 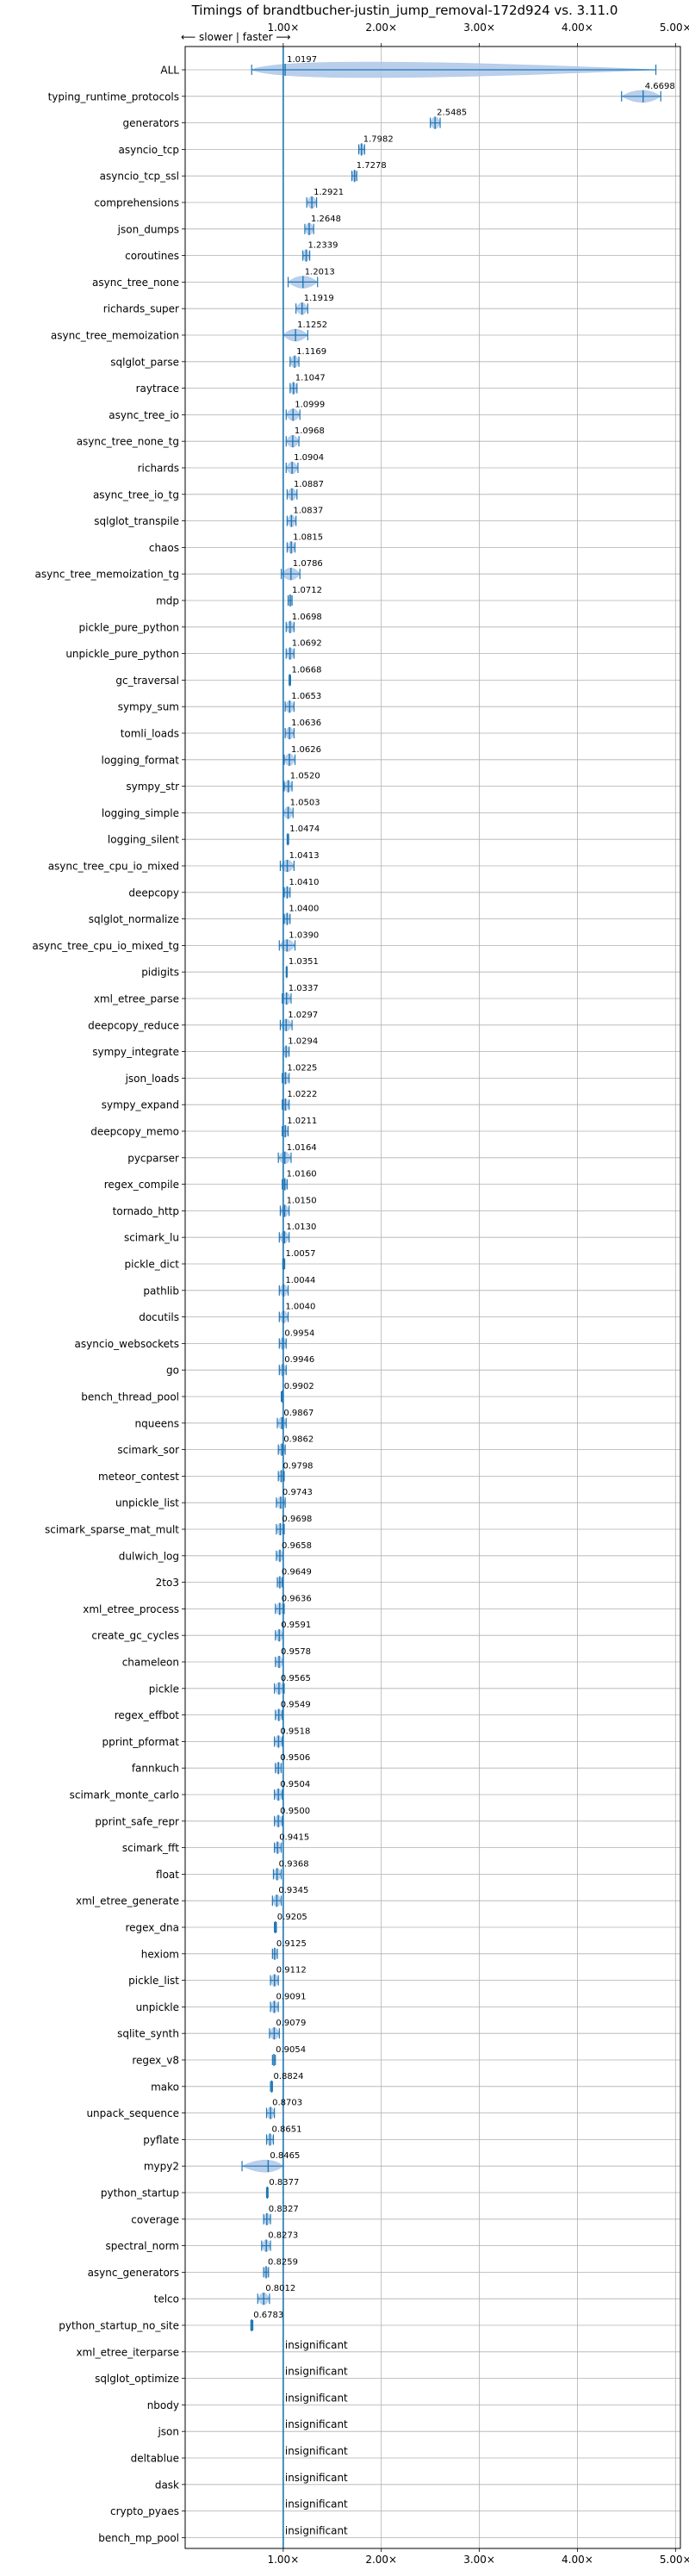 I want to click on value-label: 0.9867, so click(x=298, y=1413).